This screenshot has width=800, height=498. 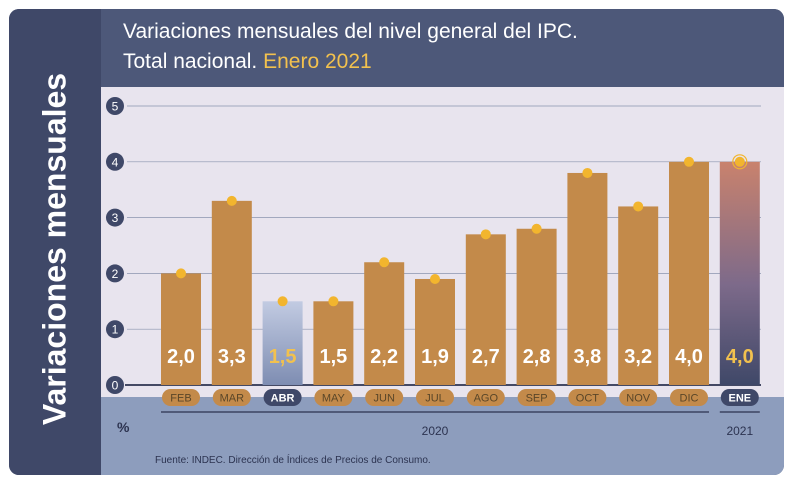 What do you see at coordinates (282, 343) in the screenshot?
I see `bar-abr` at bounding box center [282, 343].